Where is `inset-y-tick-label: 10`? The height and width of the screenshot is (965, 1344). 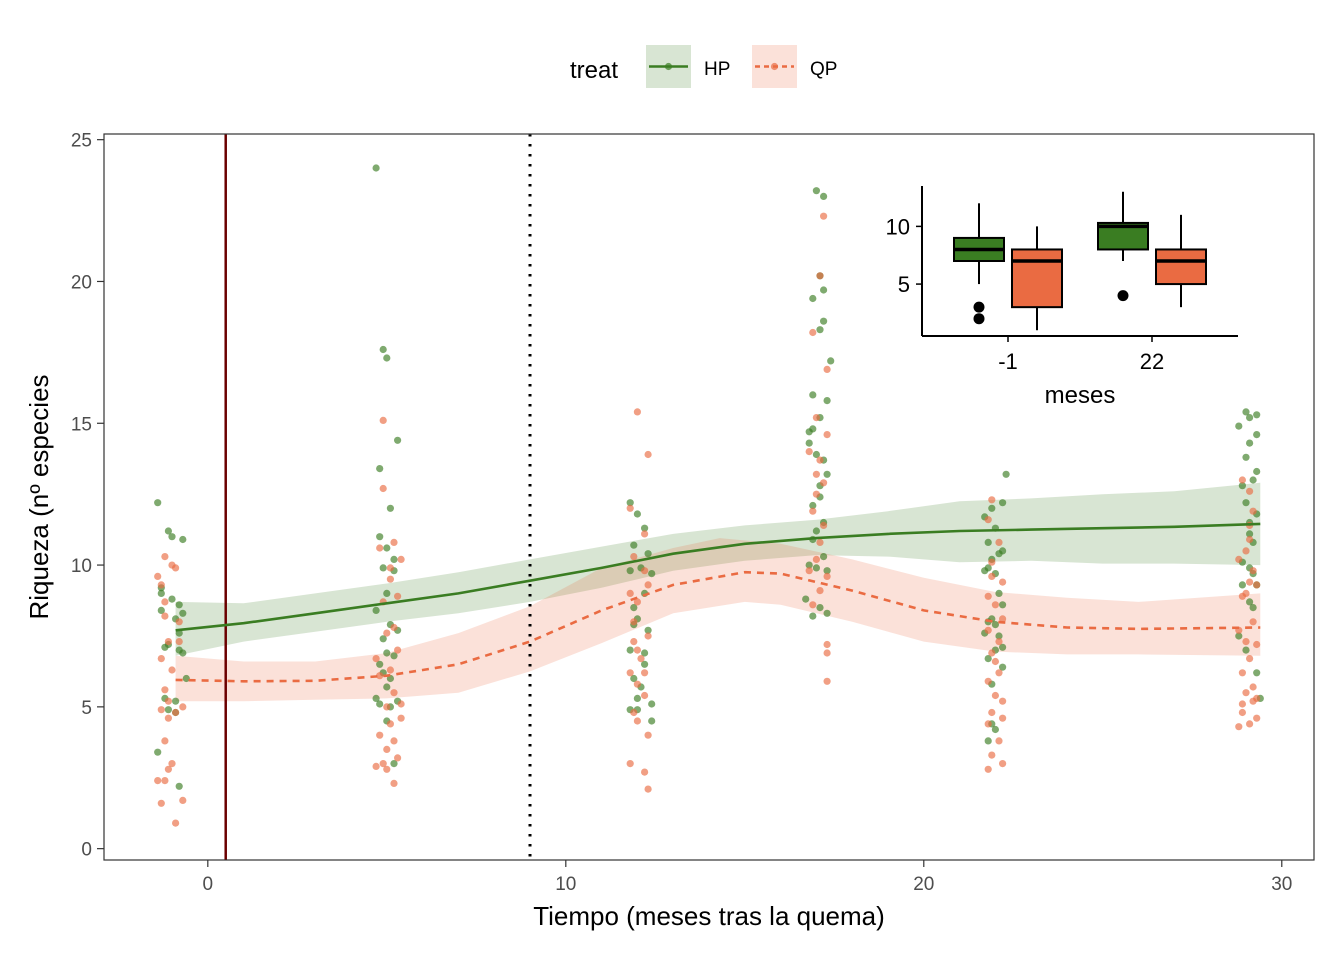
inset-y-tick-label: 10 is located at coordinates (898, 226).